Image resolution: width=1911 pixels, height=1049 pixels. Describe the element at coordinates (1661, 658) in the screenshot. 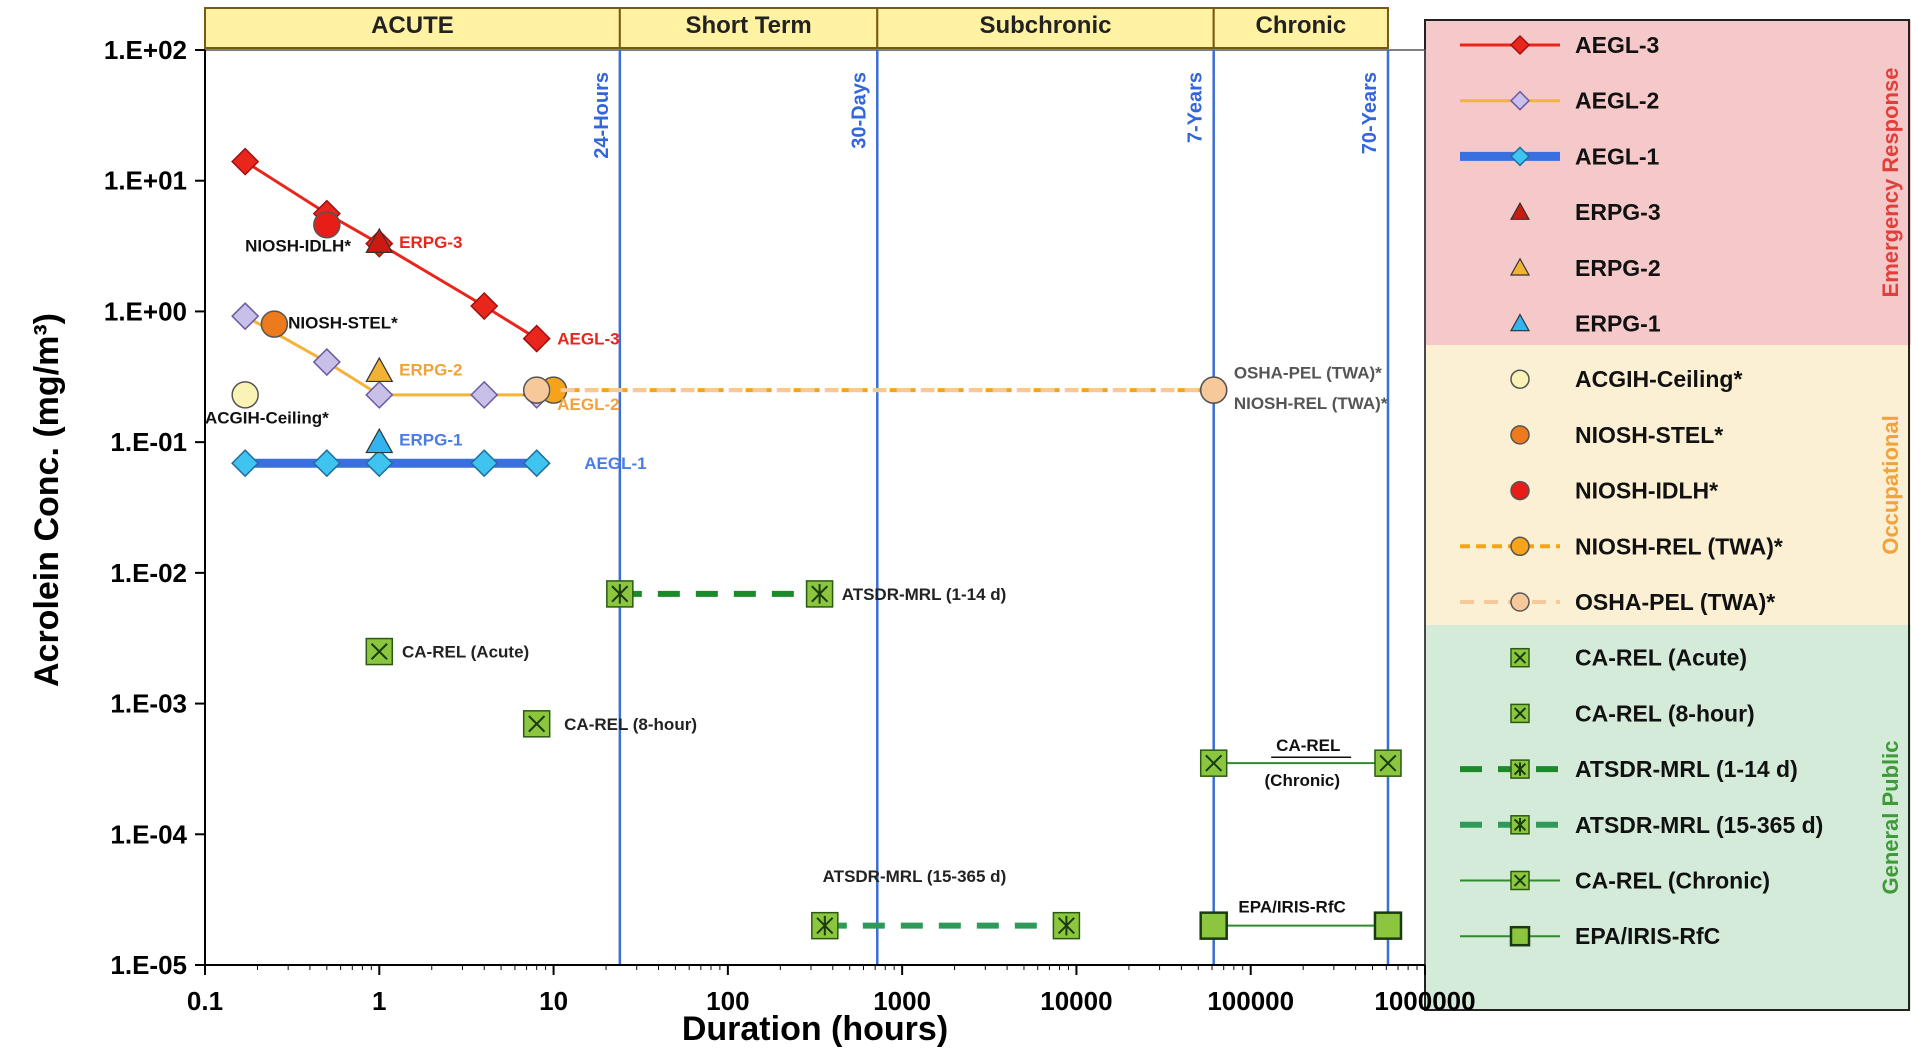

I see `legend-label-11: CA-REL (Acute)` at that location.